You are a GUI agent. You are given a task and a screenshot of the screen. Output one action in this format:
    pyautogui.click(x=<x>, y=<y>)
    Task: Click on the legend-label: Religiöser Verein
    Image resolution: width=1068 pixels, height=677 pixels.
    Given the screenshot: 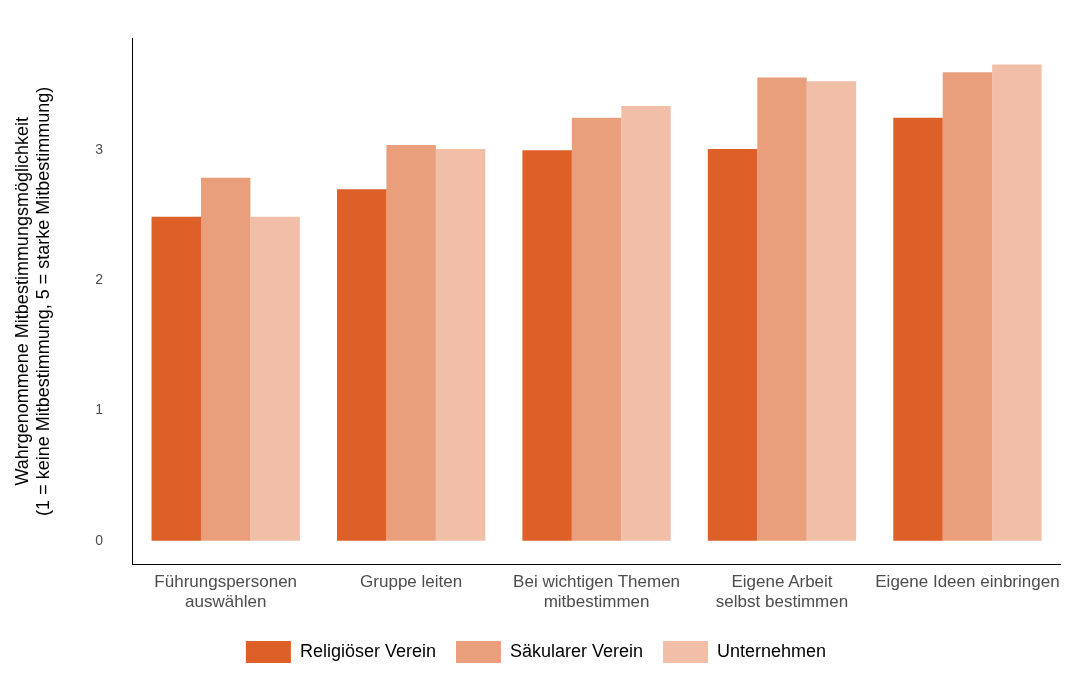 What is the action you would take?
    pyautogui.click(x=367, y=650)
    